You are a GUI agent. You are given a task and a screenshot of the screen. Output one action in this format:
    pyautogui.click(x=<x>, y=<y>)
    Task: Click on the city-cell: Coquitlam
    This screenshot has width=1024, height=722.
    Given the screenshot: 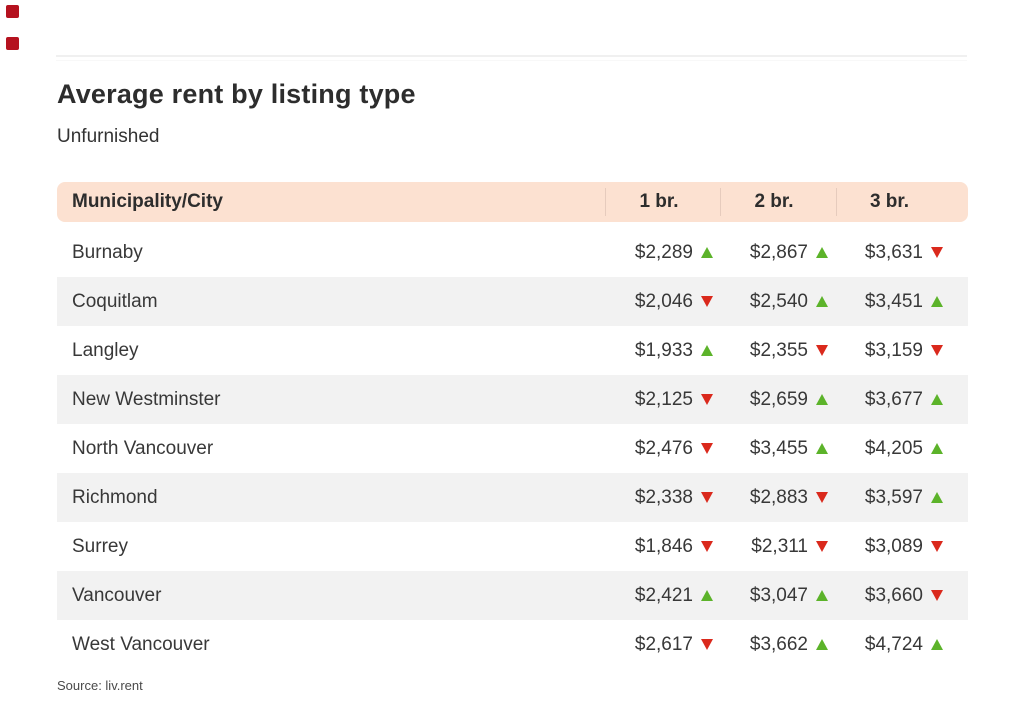 What is the action you would take?
    pyautogui.click(x=115, y=301)
    